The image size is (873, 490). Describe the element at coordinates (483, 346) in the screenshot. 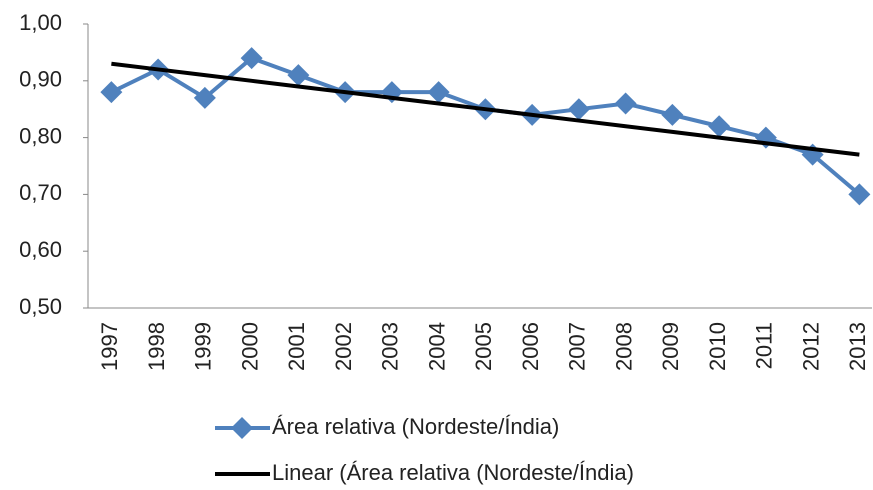

I see `x-tick-label: 2005` at that location.